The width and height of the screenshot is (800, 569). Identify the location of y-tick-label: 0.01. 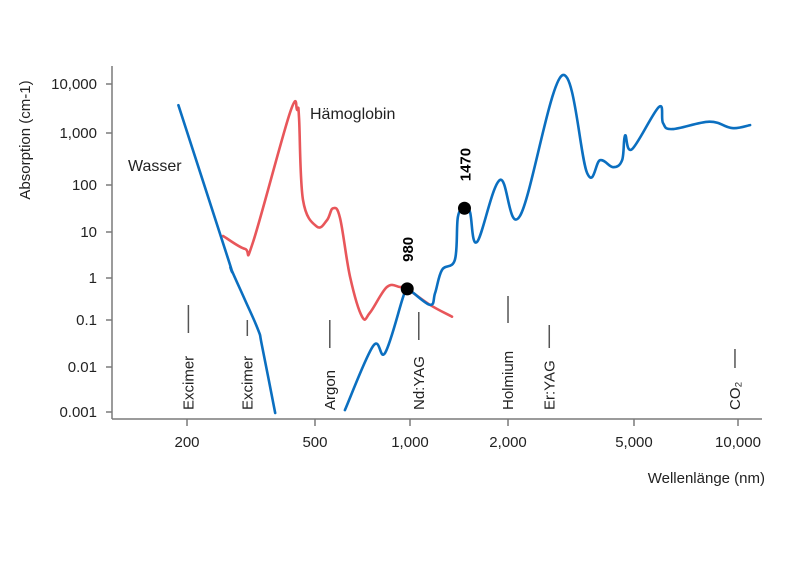
(82, 367).